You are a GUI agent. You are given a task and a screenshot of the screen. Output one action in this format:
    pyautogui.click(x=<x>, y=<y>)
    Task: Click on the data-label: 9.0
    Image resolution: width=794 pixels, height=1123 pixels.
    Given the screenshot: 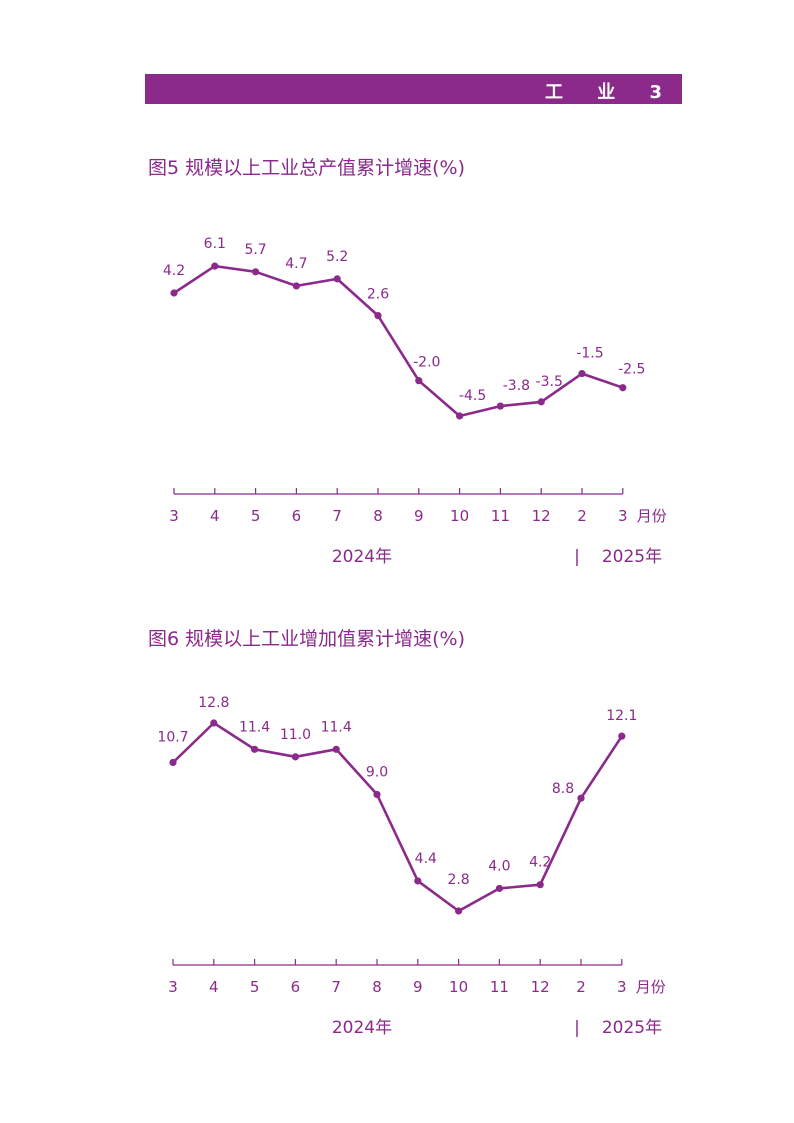 What is the action you would take?
    pyautogui.click(x=377, y=772)
    